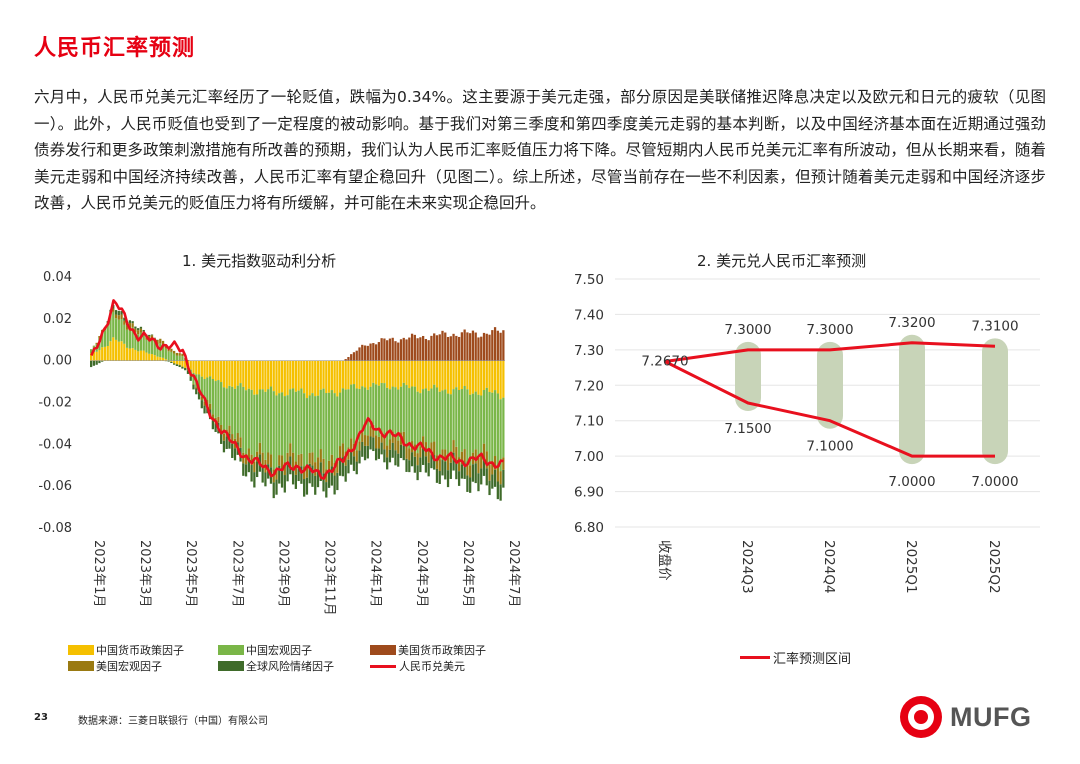 The image size is (1080, 764). Describe the element at coordinates (432, 666) in the screenshot. I see `legend-label: 人民币兑美元` at that location.